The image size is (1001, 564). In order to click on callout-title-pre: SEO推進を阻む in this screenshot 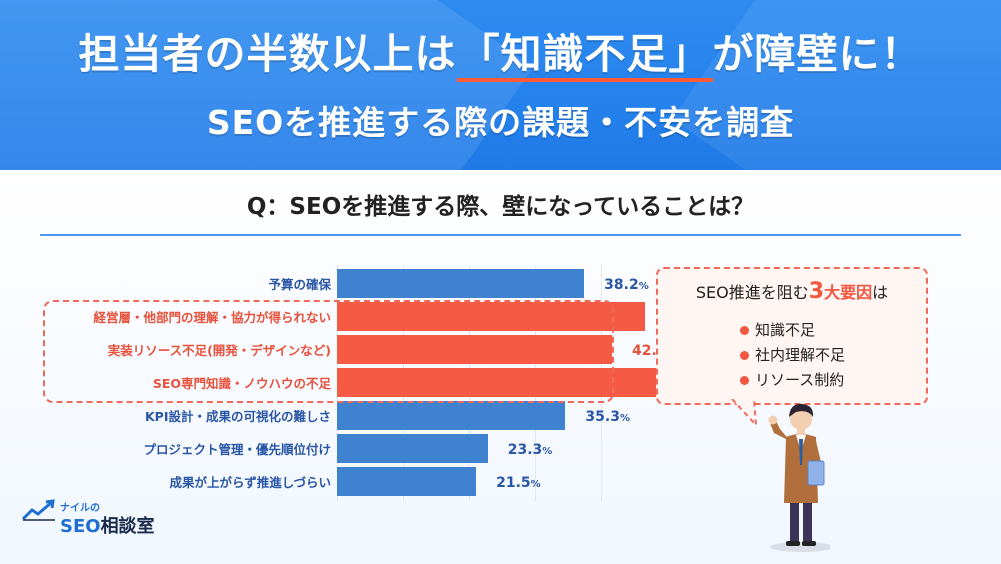, I will do `click(752, 292)`.